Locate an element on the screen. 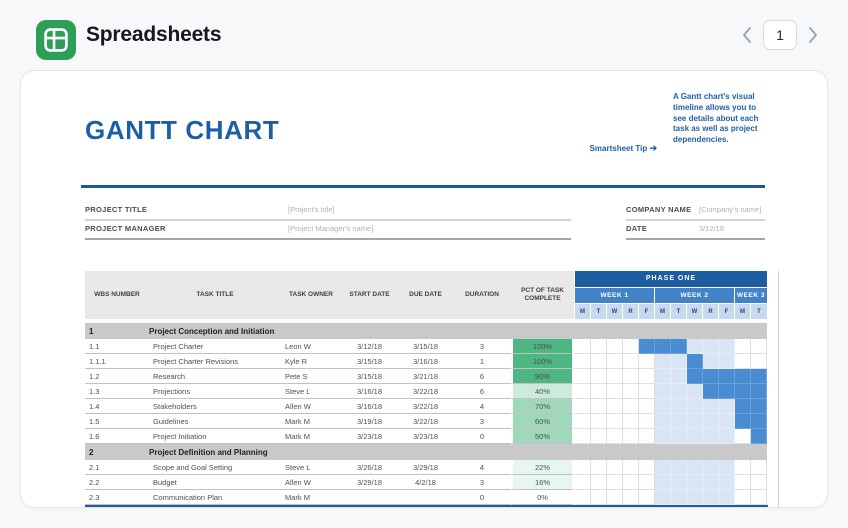 This screenshot has height=528, width=848. duration-cell: 6 is located at coordinates (482, 391).